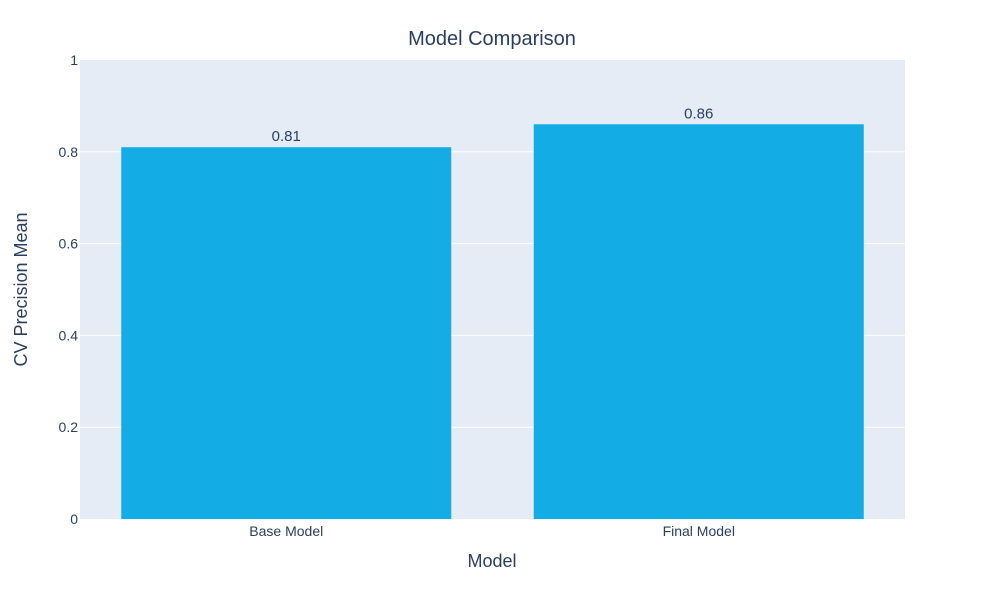  I want to click on y-tick-label: 0.4, so click(69, 335).